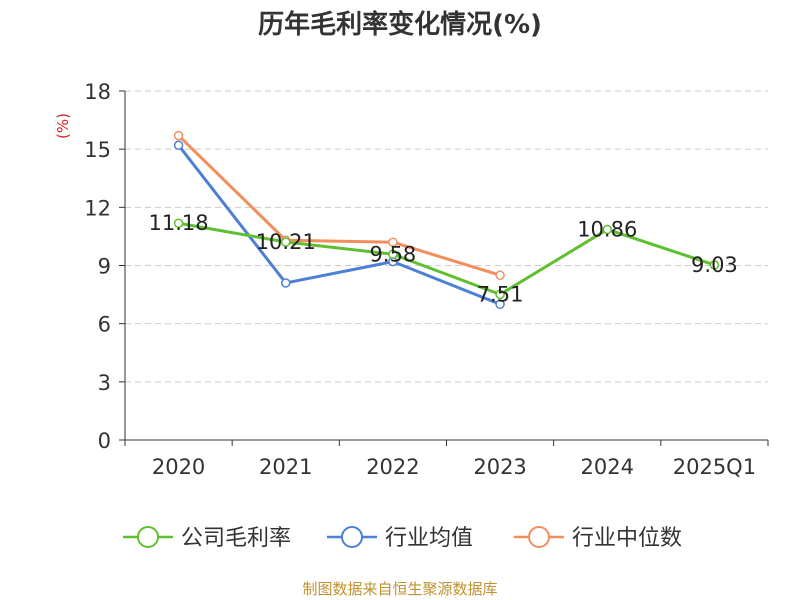 The width and height of the screenshot is (800, 600). I want to click on data-label-0: 11.18, so click(179, 223).